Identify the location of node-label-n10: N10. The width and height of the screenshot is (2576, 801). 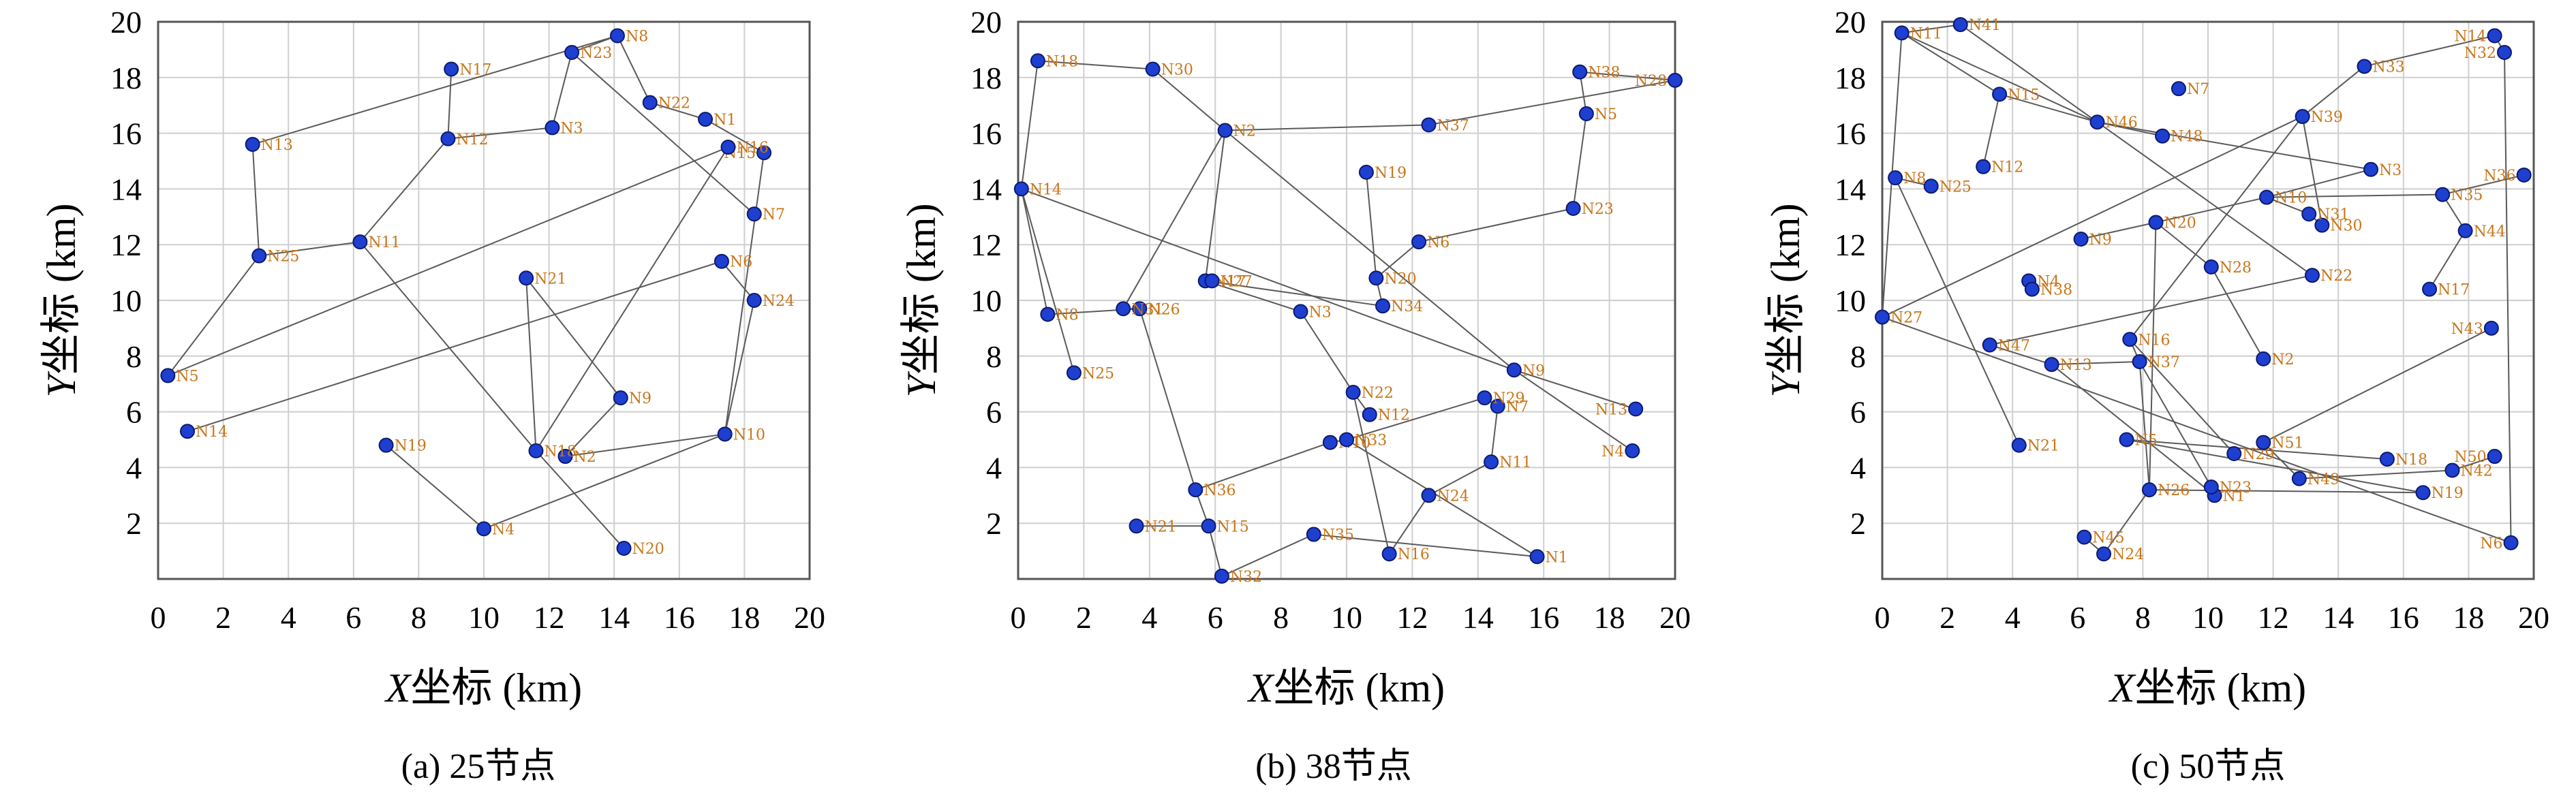
(2291, 199).